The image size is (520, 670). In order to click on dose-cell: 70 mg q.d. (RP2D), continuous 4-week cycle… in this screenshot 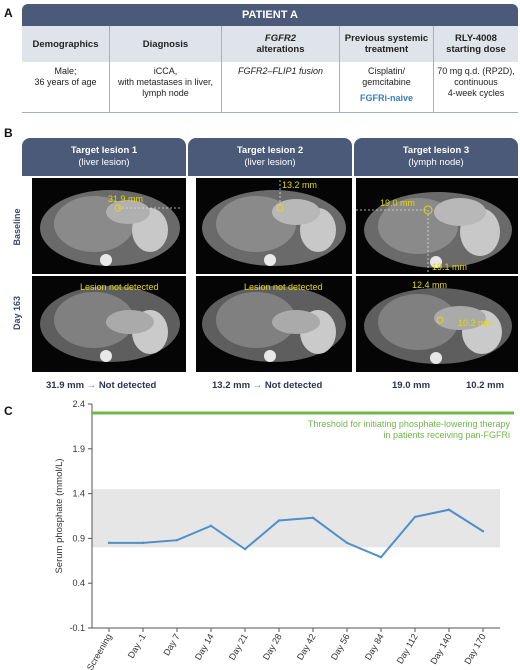, I will do `click(476, 87)`.